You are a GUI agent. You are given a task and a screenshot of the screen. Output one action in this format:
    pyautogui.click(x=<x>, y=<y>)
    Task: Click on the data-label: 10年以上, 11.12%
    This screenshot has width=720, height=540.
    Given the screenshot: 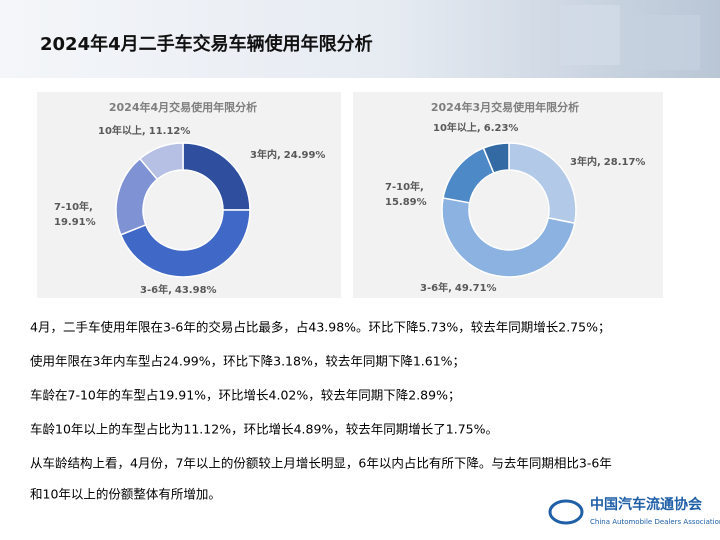 What is the action you would take?
    pyautogui.click(x=144, y=130)
    